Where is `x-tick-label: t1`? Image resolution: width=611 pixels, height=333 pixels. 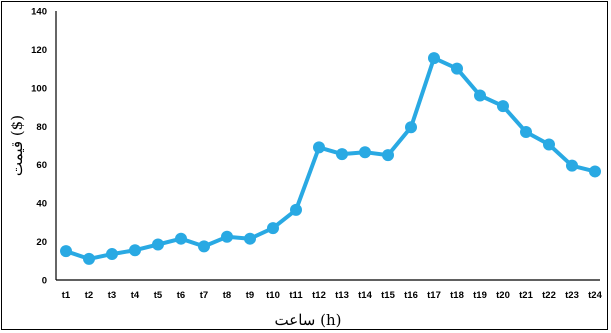 x-tick-label: t1 is located at coordinates (66, 295).